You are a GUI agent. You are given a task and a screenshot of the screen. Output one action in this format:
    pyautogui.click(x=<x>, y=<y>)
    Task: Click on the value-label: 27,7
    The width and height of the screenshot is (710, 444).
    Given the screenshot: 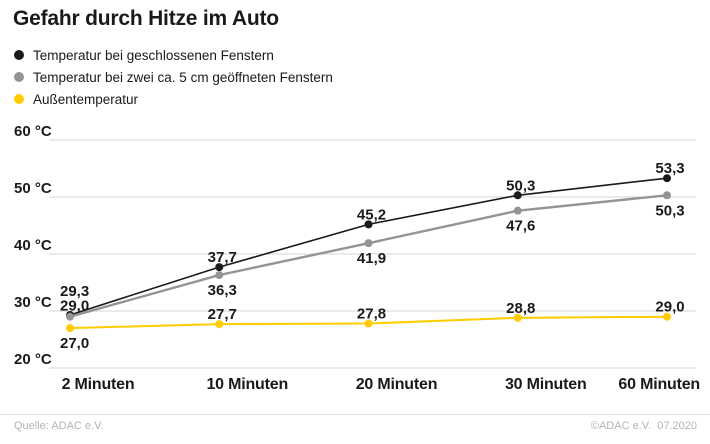 What is the action you would take?
    pyautogui.click(x=222, y=314)
    